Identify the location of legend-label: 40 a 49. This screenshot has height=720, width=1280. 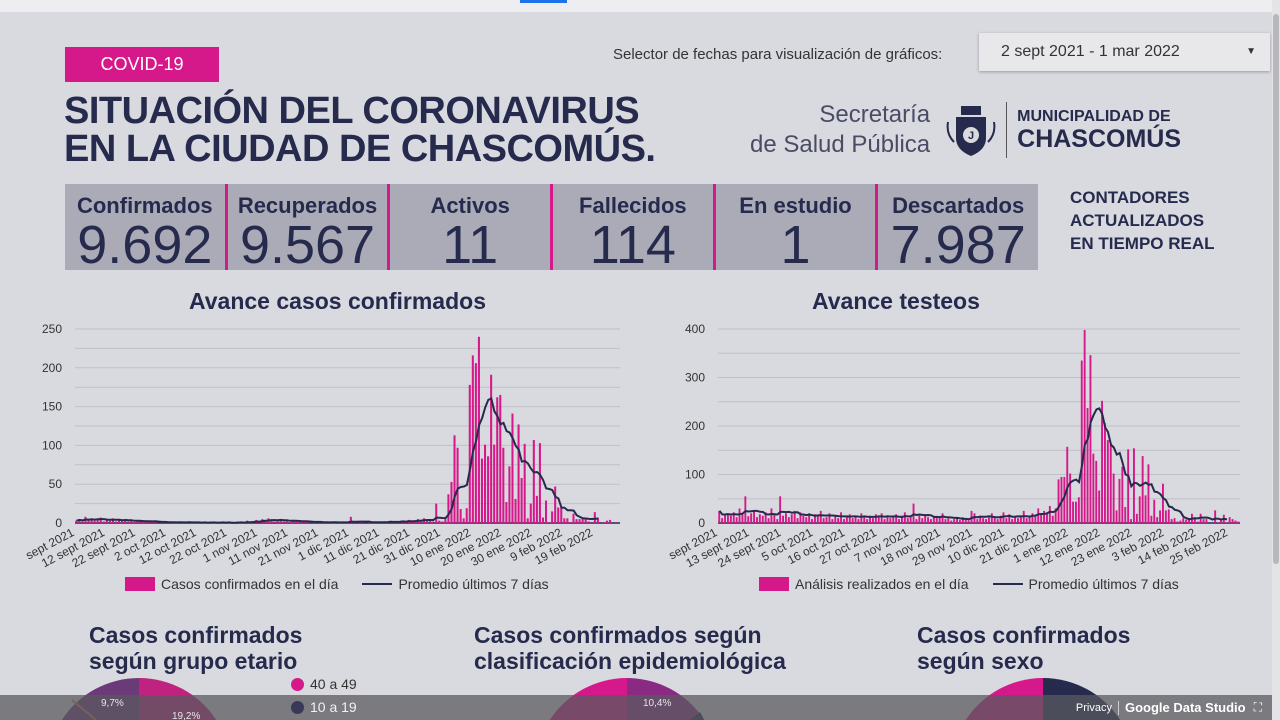
(333, 684).